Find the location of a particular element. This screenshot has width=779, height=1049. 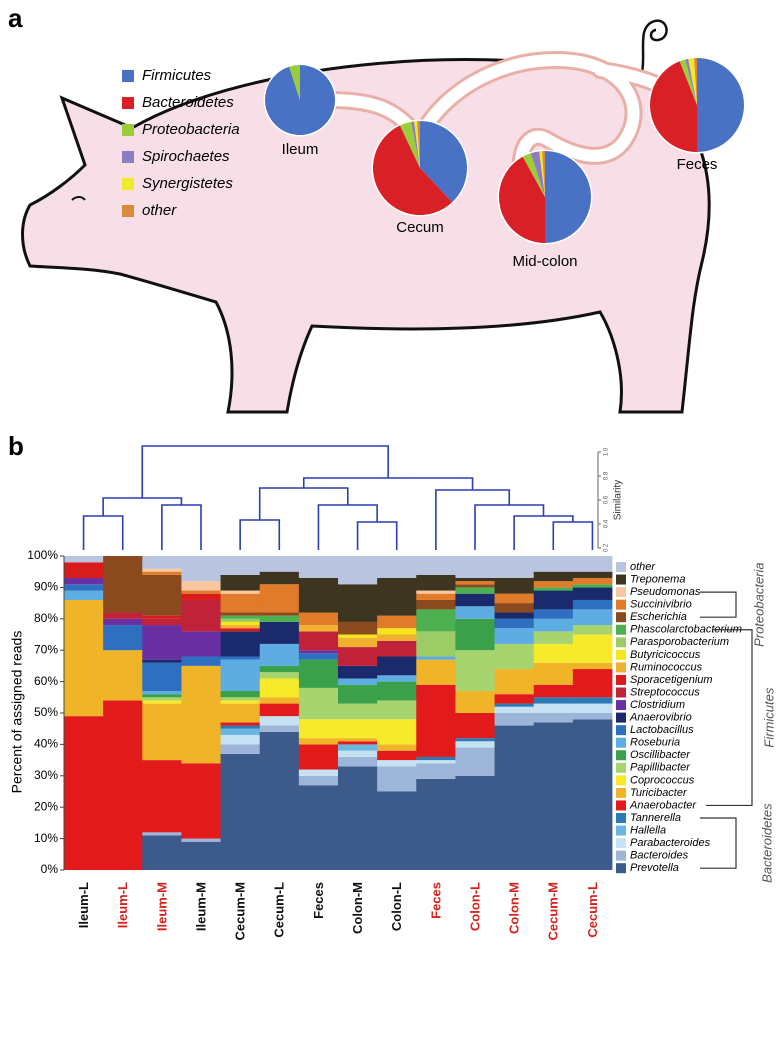

x-tick-label: Colon-M is located at coordinates (514, 908).